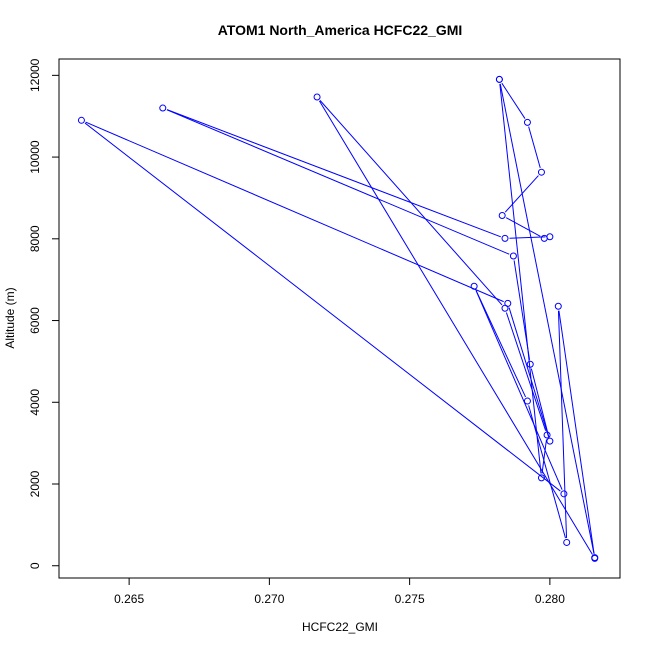 This screenshot has height=650, width=650. Describe the element at coordinates (129, 599) in the screenshot. I see `x-tick-label: 0.265` at that location.